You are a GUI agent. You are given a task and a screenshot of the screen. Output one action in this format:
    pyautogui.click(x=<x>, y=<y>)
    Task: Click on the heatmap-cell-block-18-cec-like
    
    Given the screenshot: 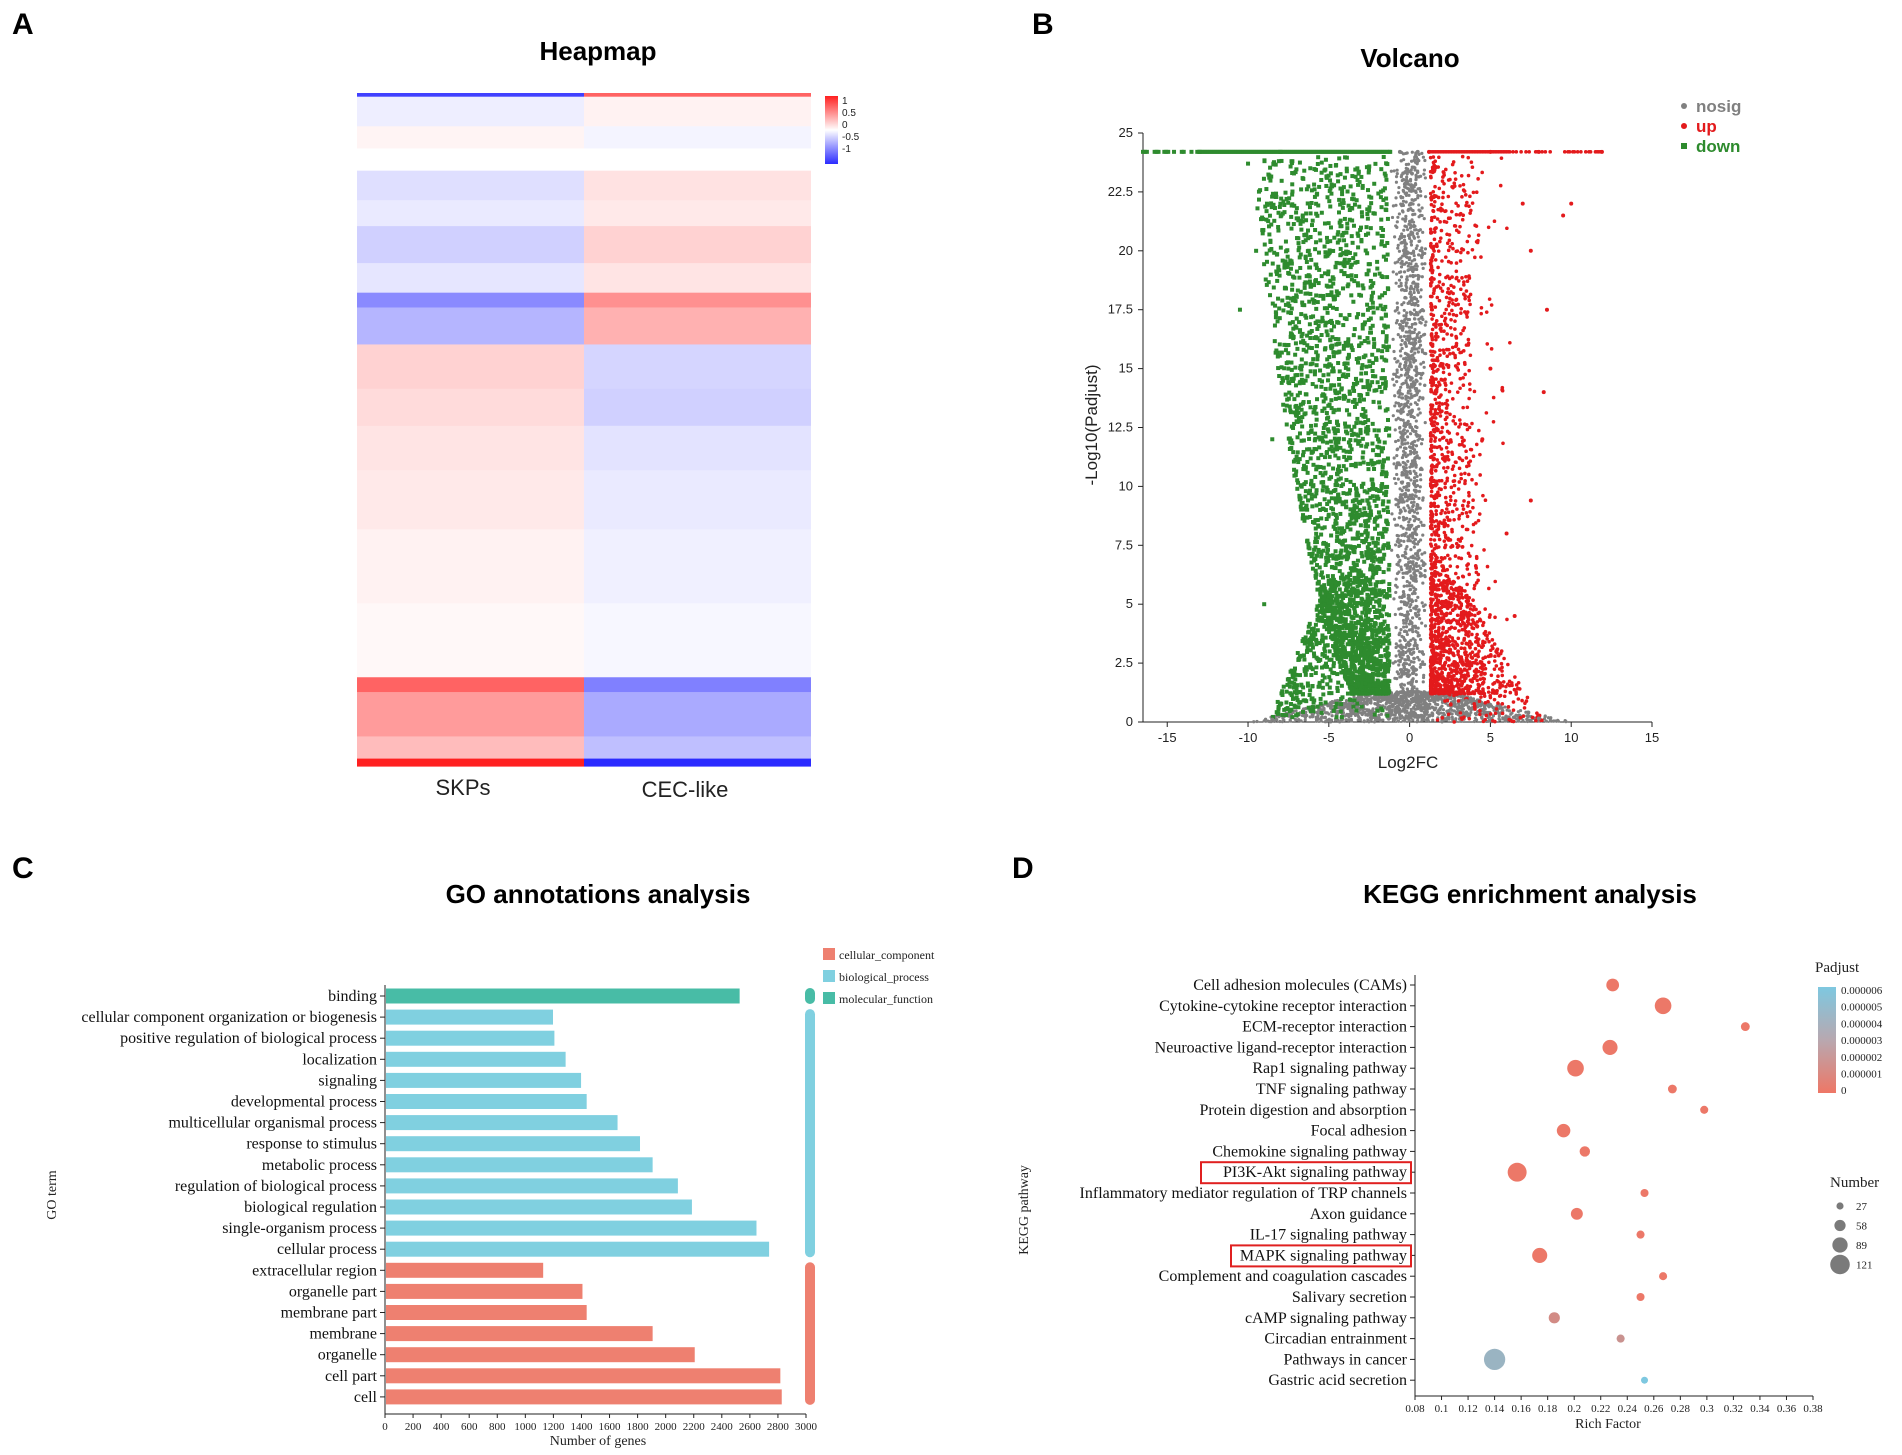 What is the action you would take?
    pyautogui.click(x=697, y=748)
    